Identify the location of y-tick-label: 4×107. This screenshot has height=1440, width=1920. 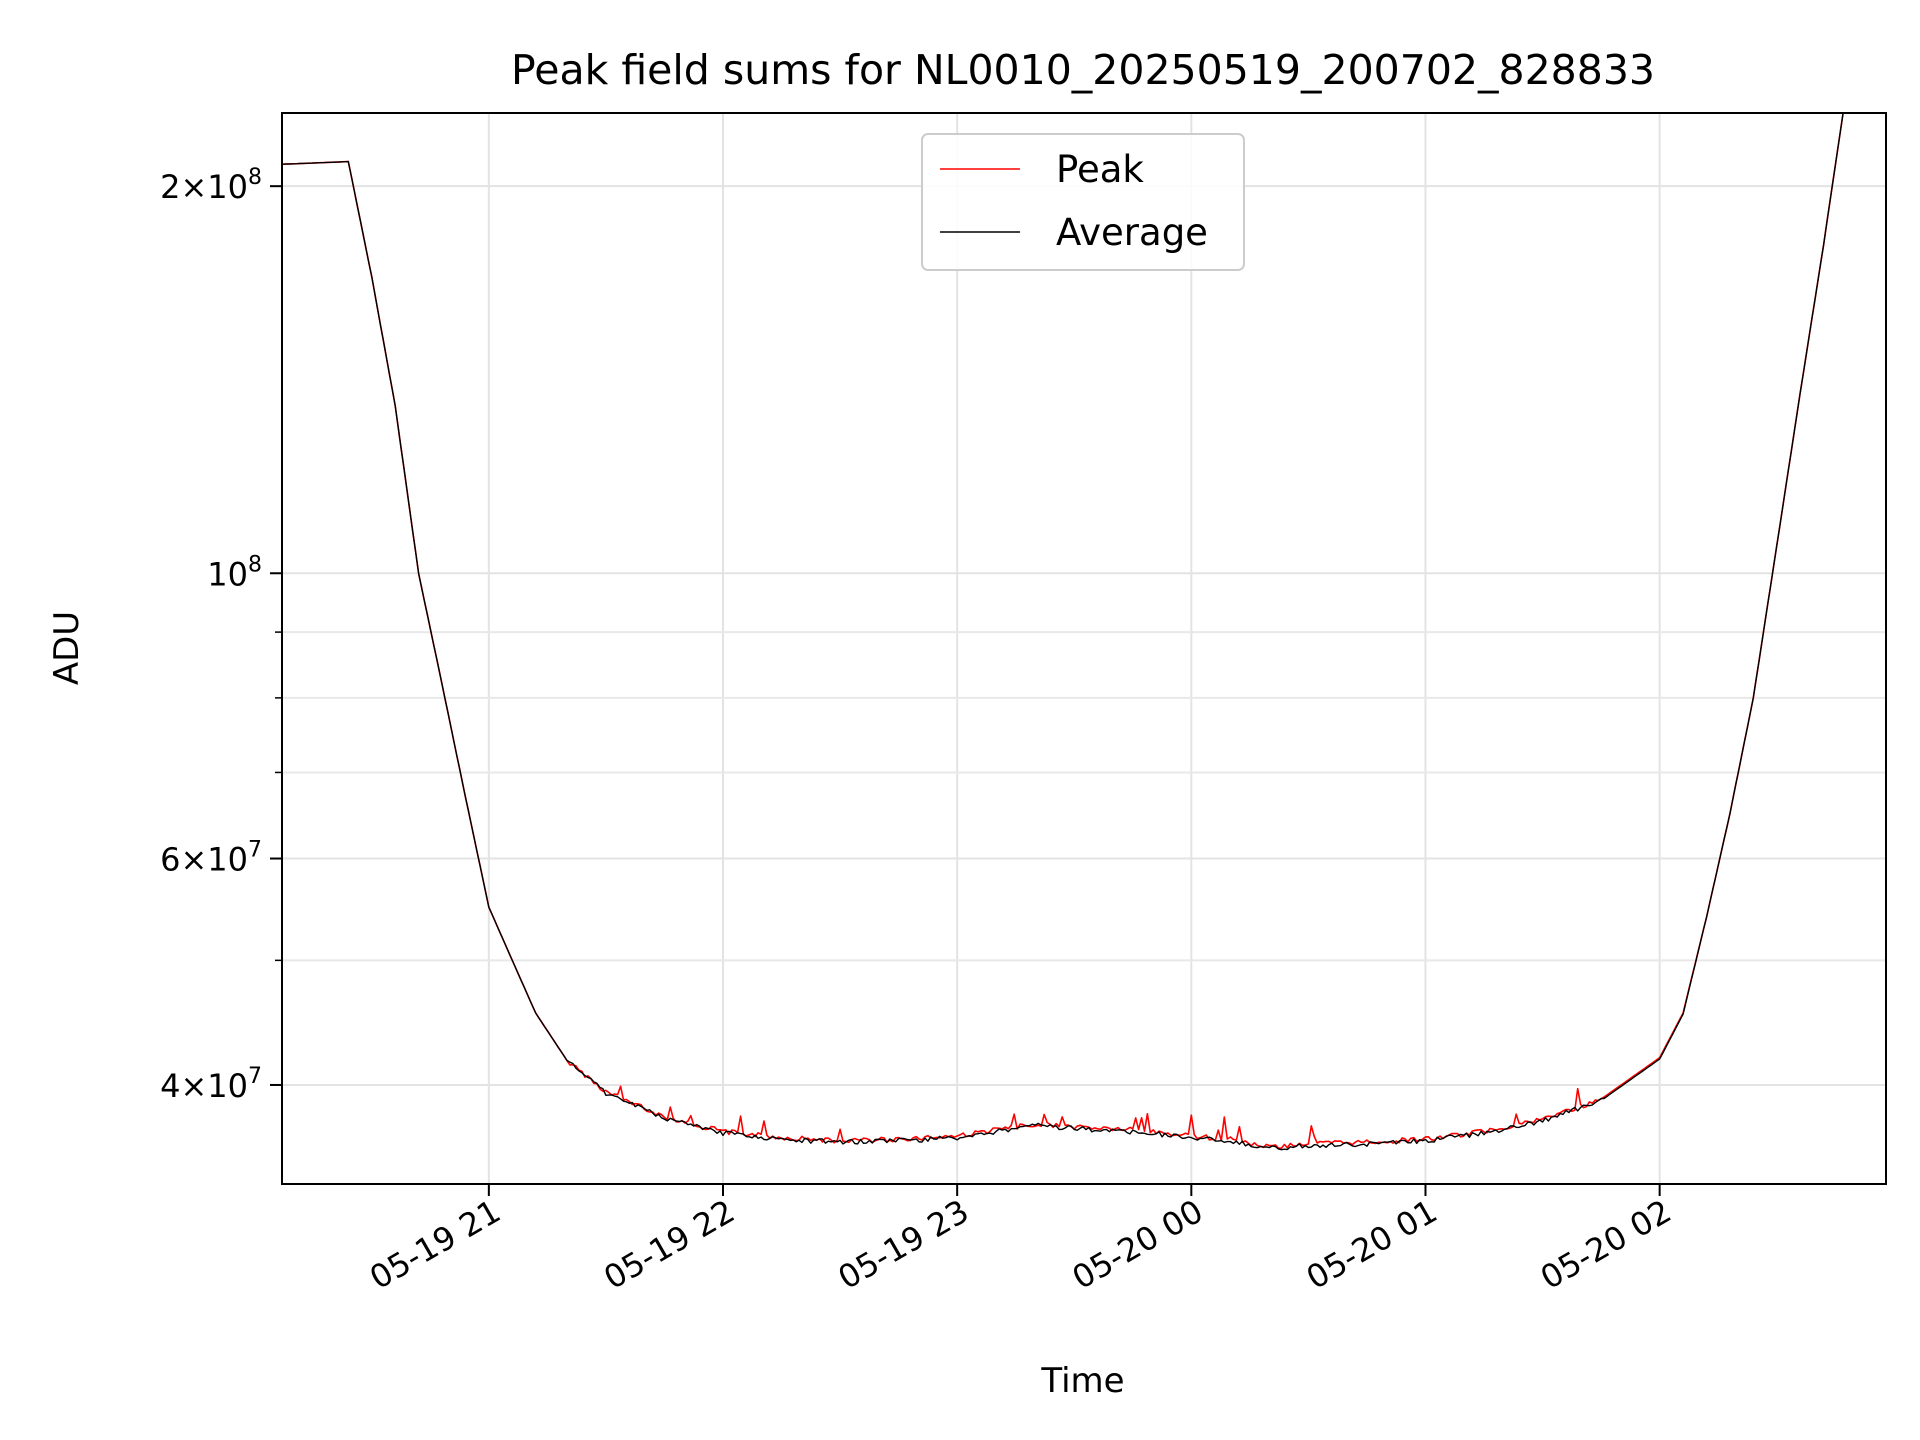
(211, 1084).